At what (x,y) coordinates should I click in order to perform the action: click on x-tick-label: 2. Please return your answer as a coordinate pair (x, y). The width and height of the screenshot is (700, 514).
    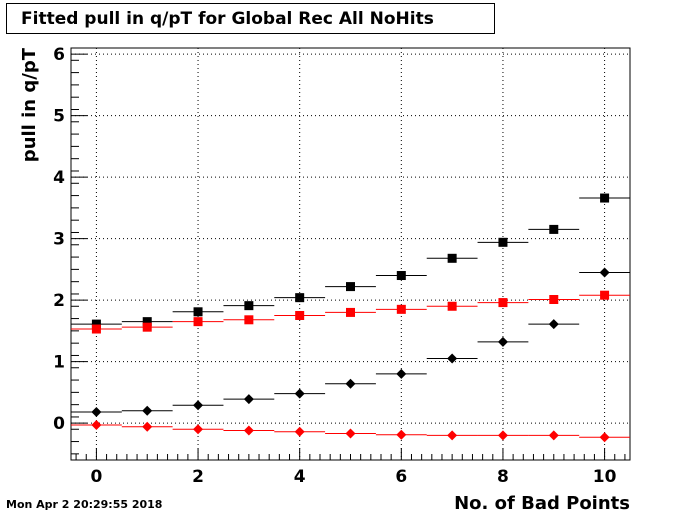
    Looking at the image, I should click on (198, 477).